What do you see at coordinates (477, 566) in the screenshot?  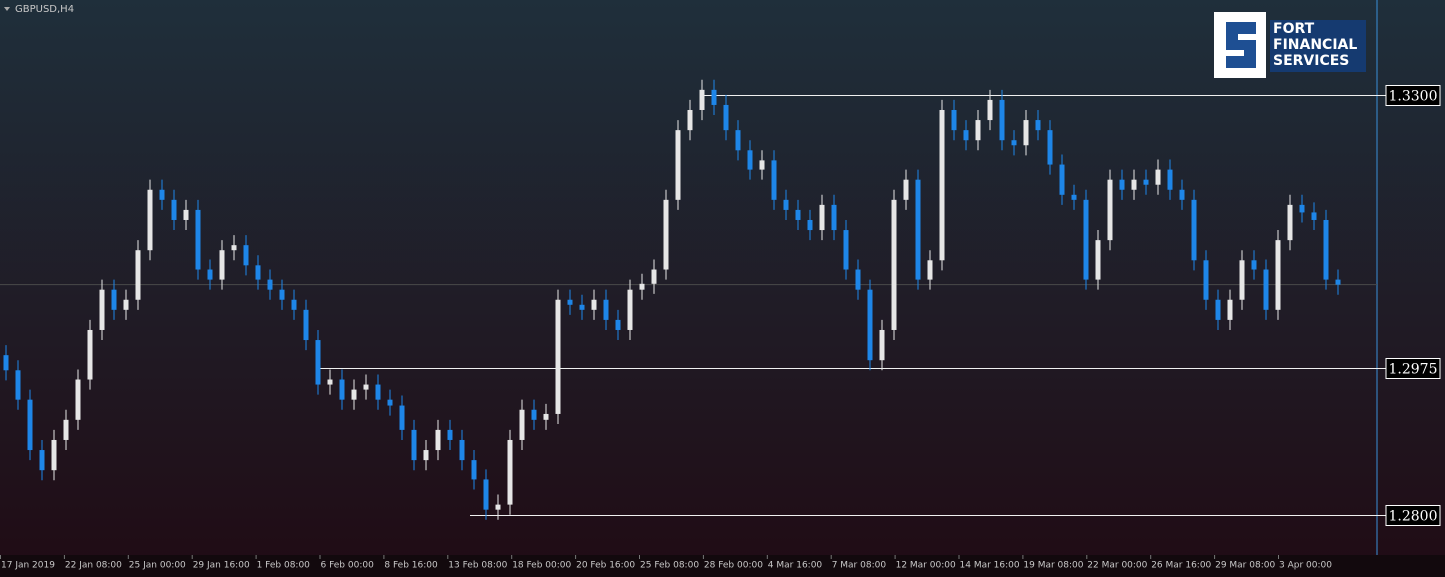 I see `x-tick-label: 13 Feb 08:00` at bounding box center [477, 566].